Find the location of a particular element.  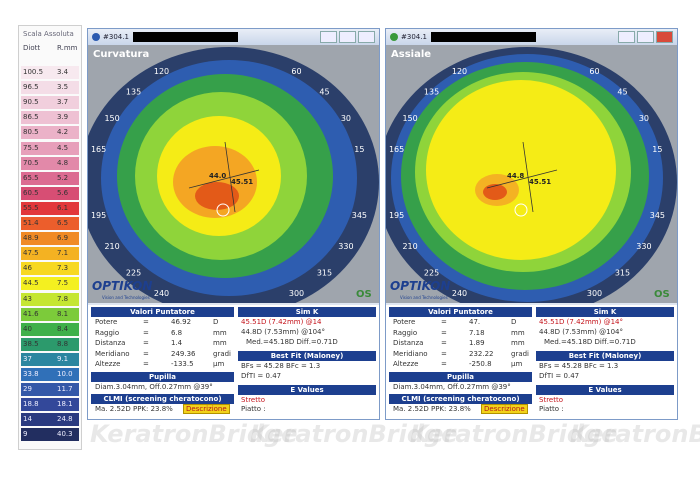

radius: 8.8 is located at coordinates (63, 343).